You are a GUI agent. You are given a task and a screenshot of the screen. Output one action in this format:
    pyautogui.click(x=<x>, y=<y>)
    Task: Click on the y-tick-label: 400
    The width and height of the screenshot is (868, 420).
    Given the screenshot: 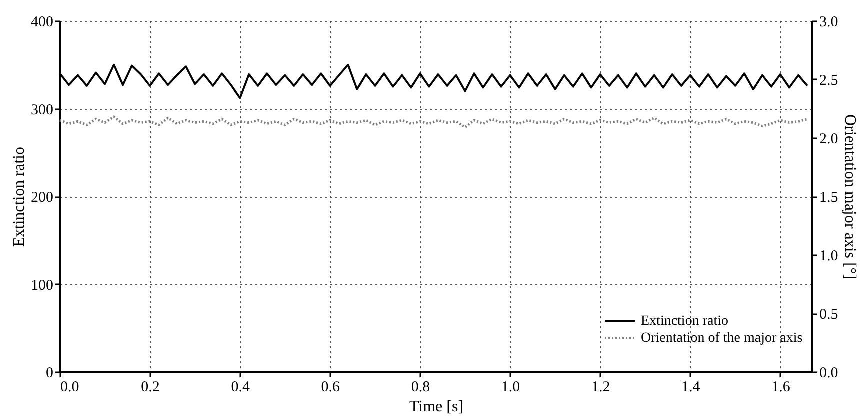 What is the action you would take?
    pyautogui.click(x=42, y=22)
    